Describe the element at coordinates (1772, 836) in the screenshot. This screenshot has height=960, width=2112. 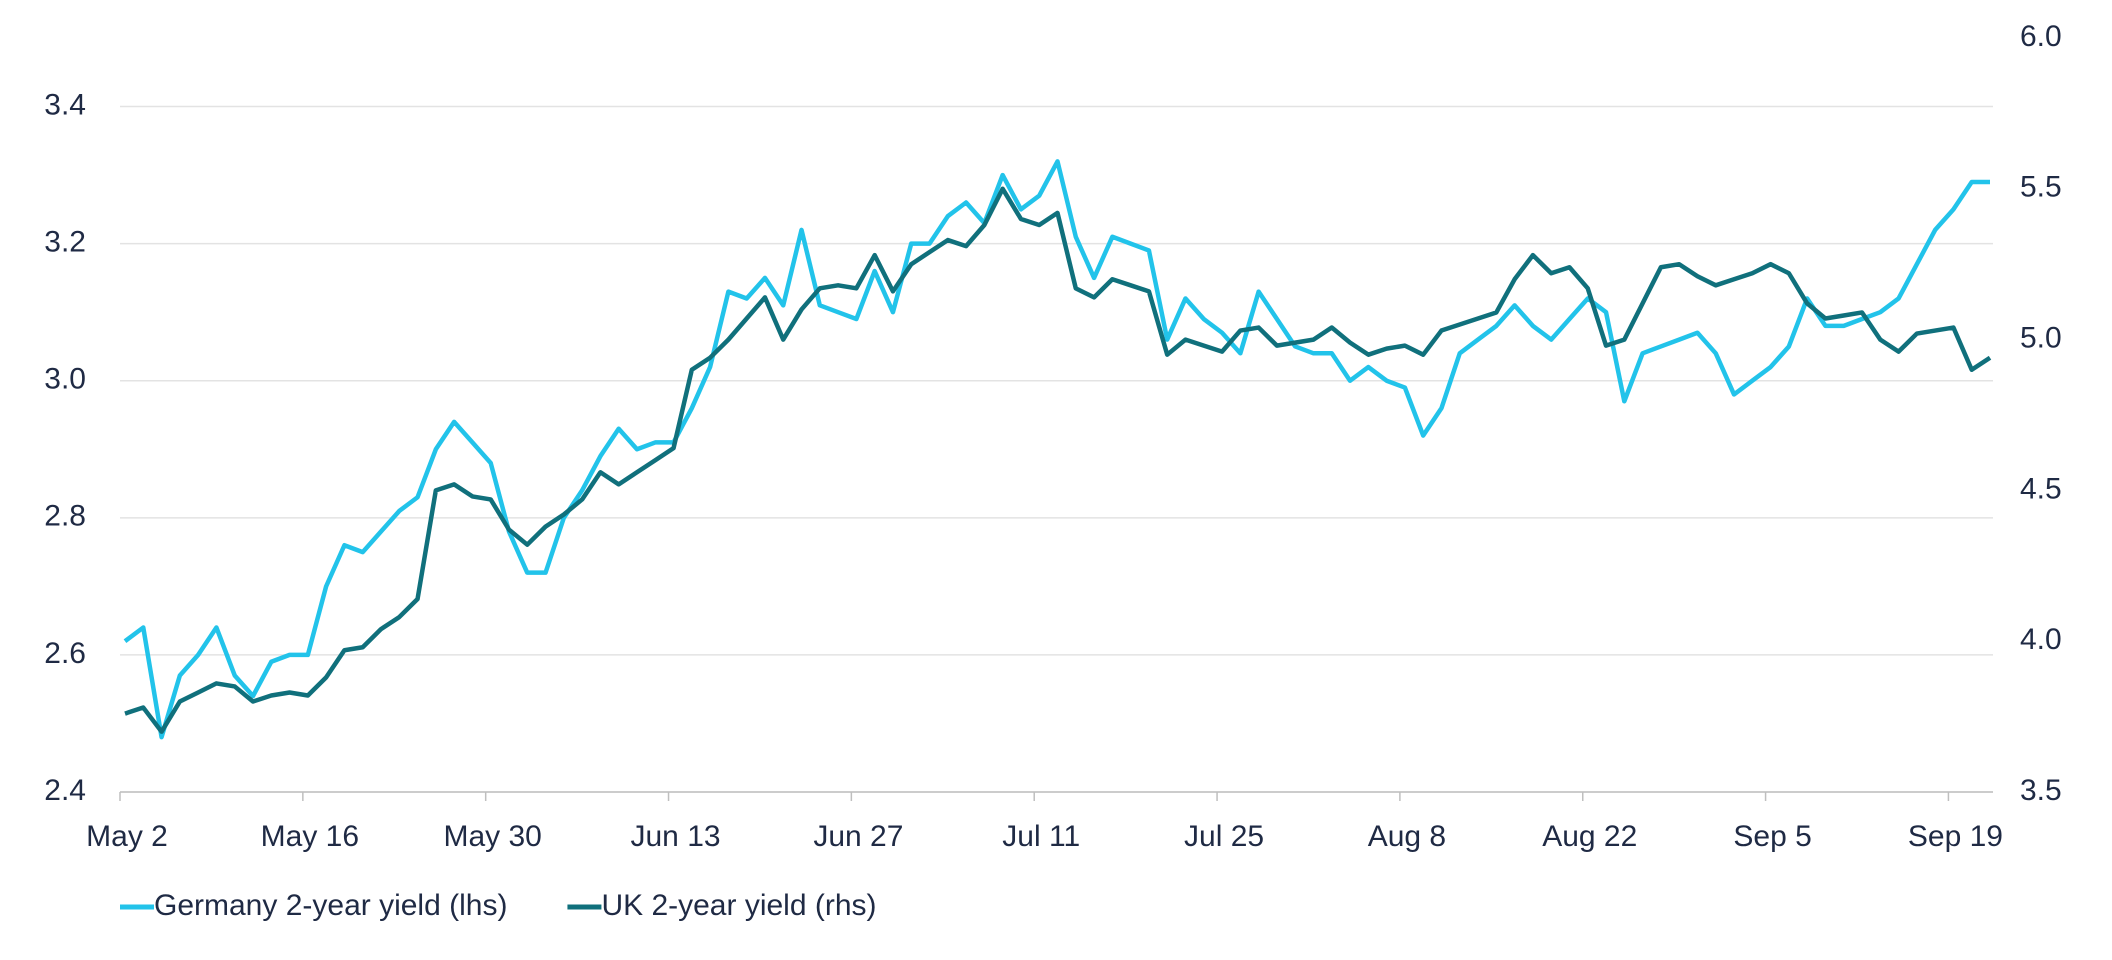
I see `x-tick-label: Sep 5` at that location.